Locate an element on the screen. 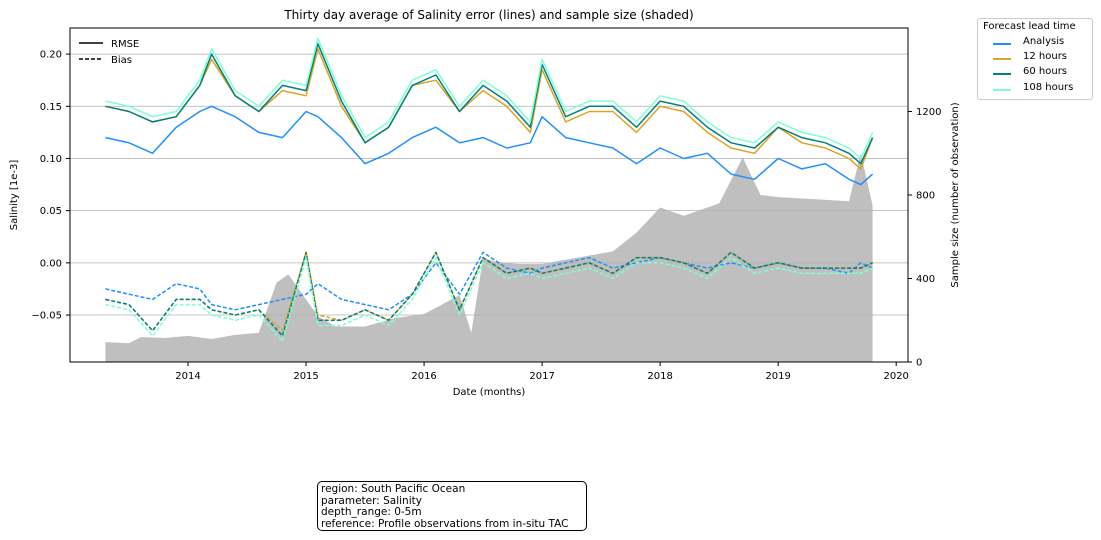 The width and height of the screenshot is (1101, 540). legend-swatch-analysis is located at coordinates (1002, 44).